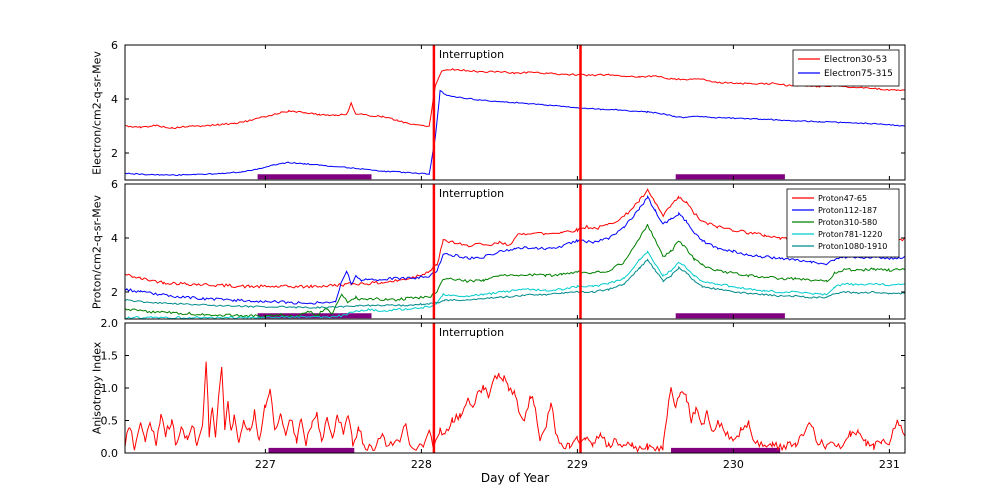  What do you see at coordinates (110, 356) in the screenshot?
I see `y-tick-label: 1.5` at bounding box center [110, 356].